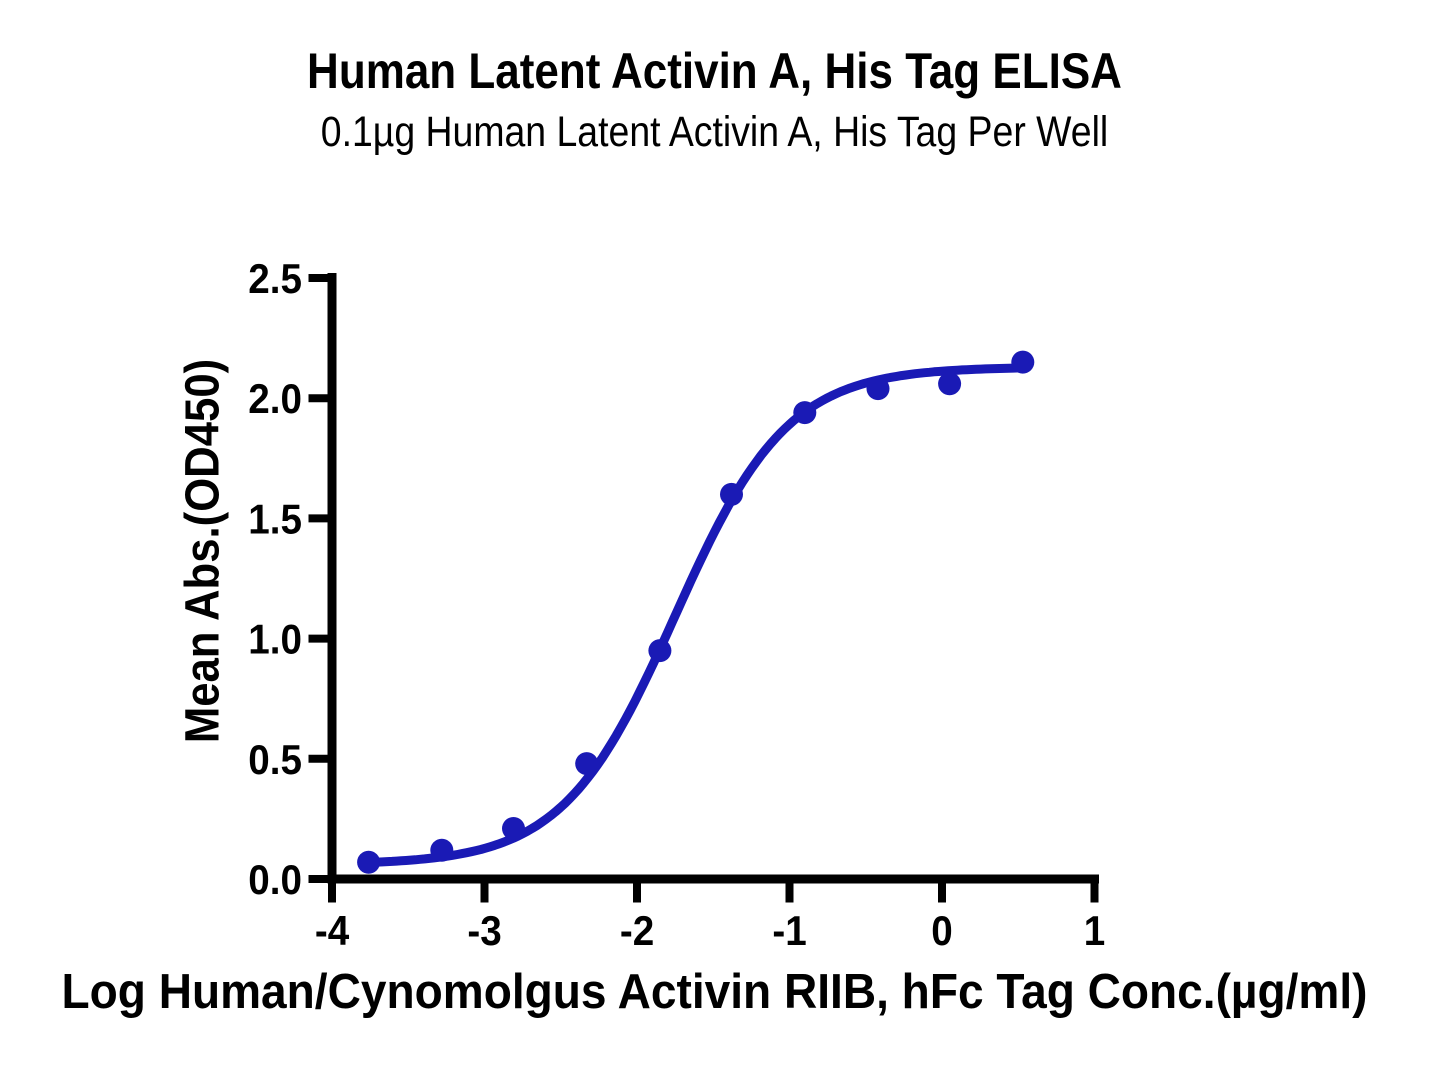  What do you see at coordinates (332, 930) in the screenshot?
I see `x-tick-label: -4` at bounding box center [332, 930].